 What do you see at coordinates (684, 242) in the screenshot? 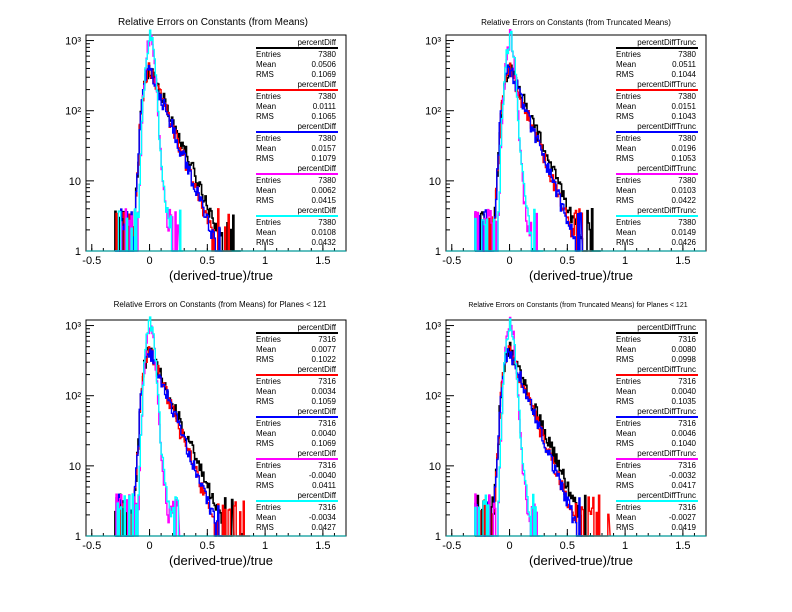
I see `stats-value-rms: 0.0426` at bounding box center [684, 242].